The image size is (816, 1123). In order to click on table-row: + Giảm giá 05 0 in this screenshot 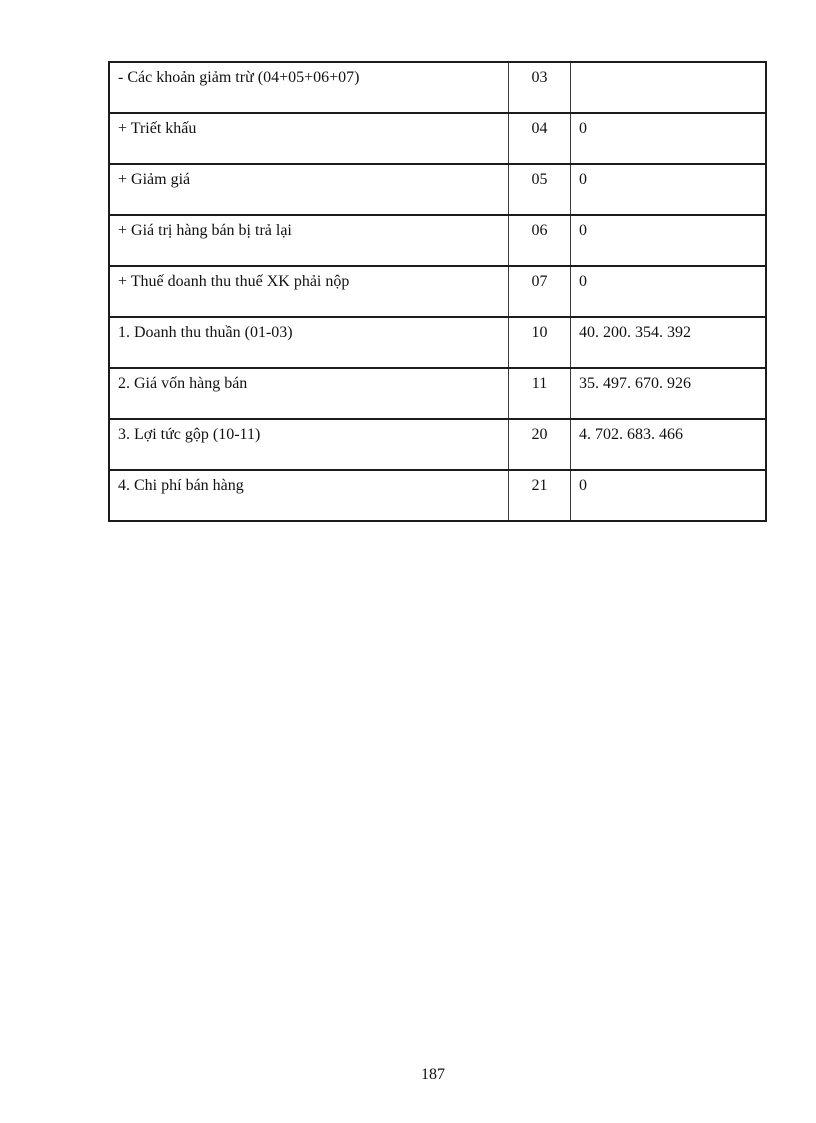, I will do `click(437, 189)`.